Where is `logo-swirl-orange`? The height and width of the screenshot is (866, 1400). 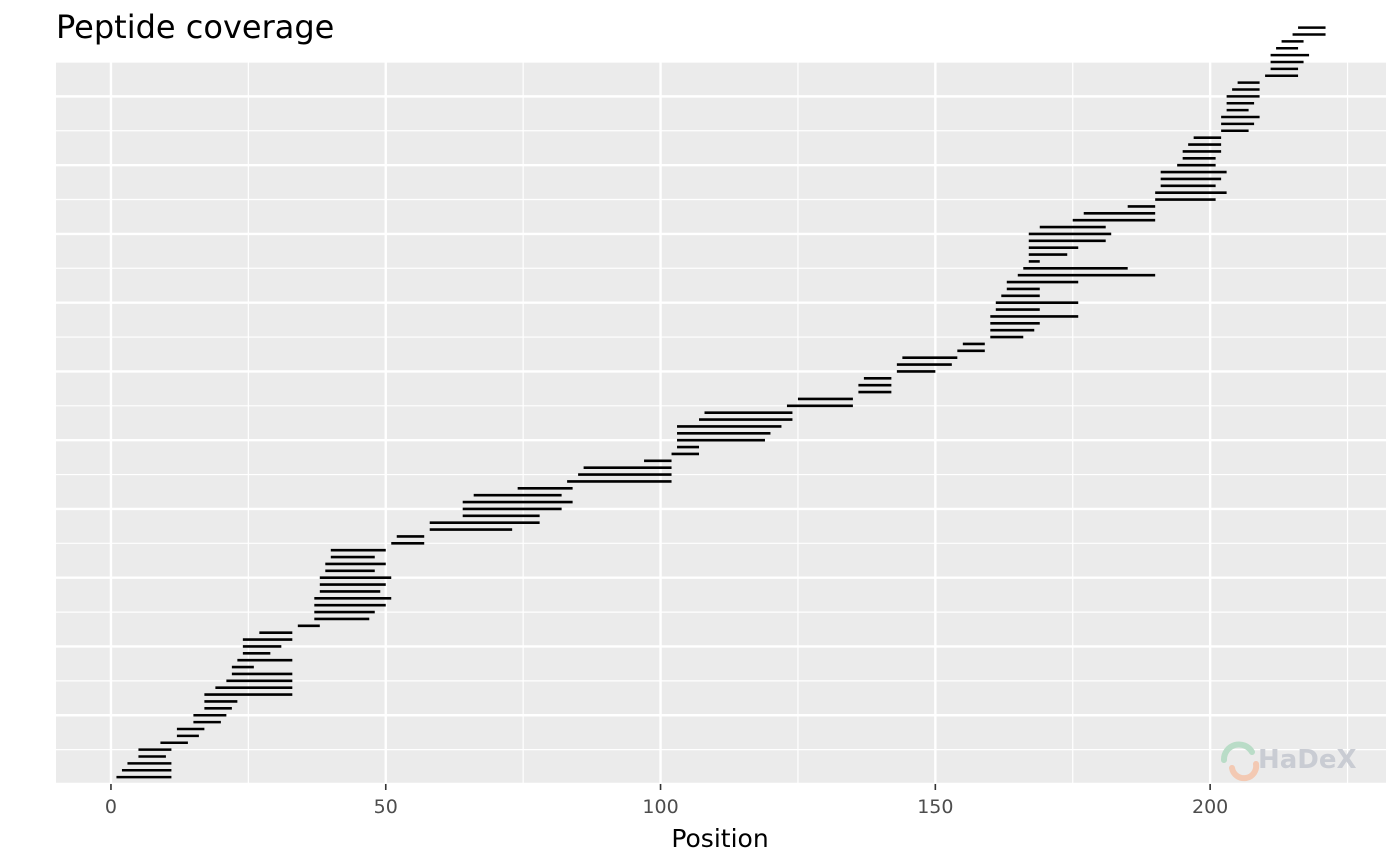
logo-swirl-orange is located at coordinates (1244, 771).